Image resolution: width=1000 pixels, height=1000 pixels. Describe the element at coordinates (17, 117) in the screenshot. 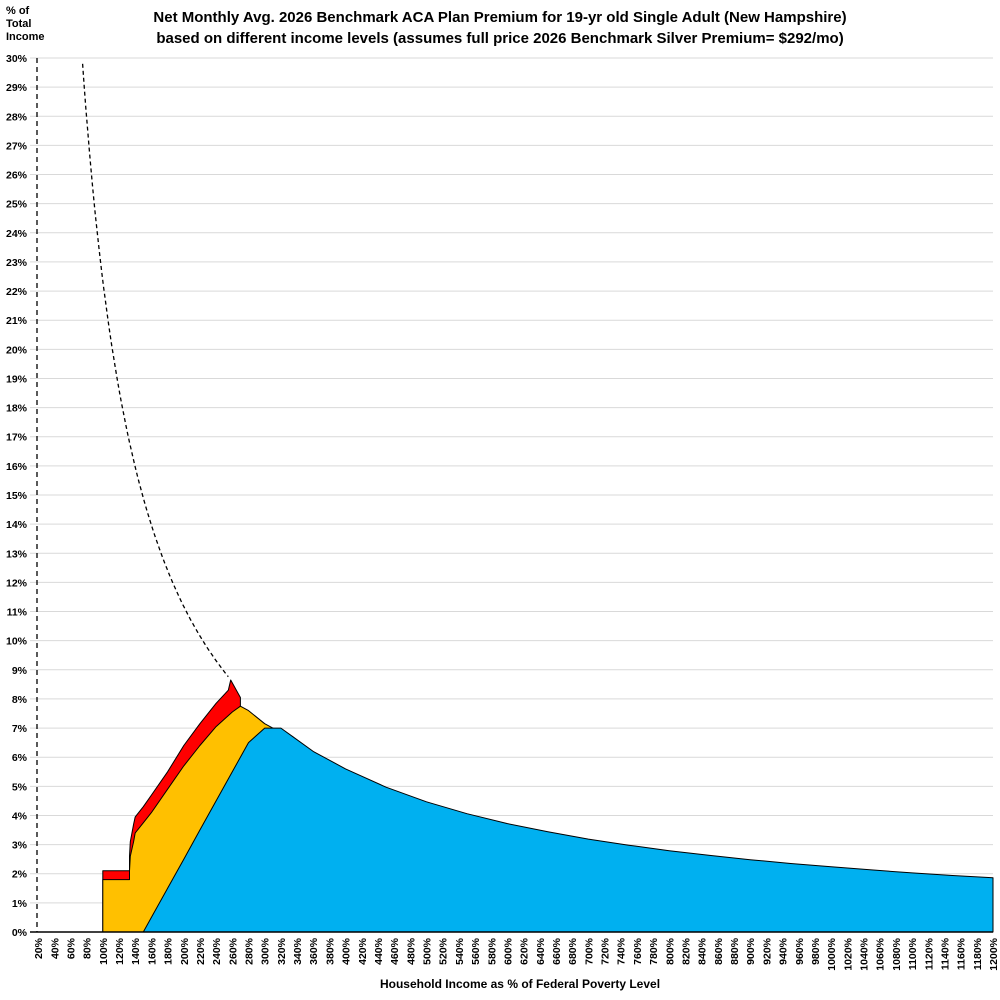

I see `y-tick-label: 28%` at that location.